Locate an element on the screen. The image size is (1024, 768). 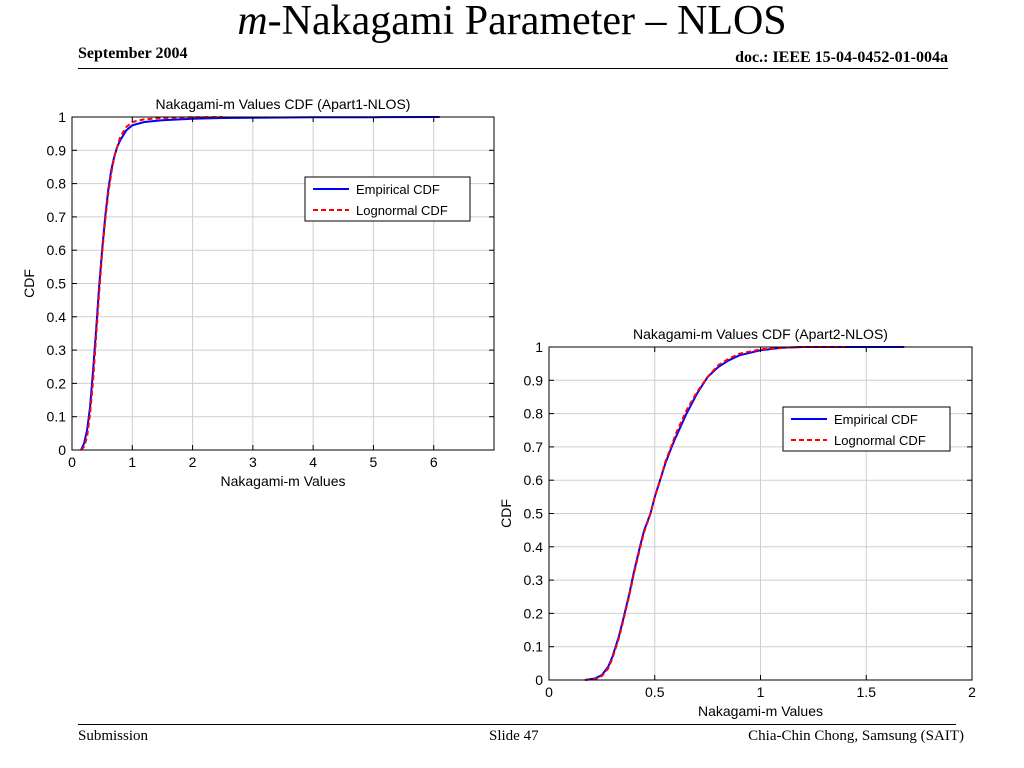
x-tick-label: 1.5 is located at coordinates (867, 692).